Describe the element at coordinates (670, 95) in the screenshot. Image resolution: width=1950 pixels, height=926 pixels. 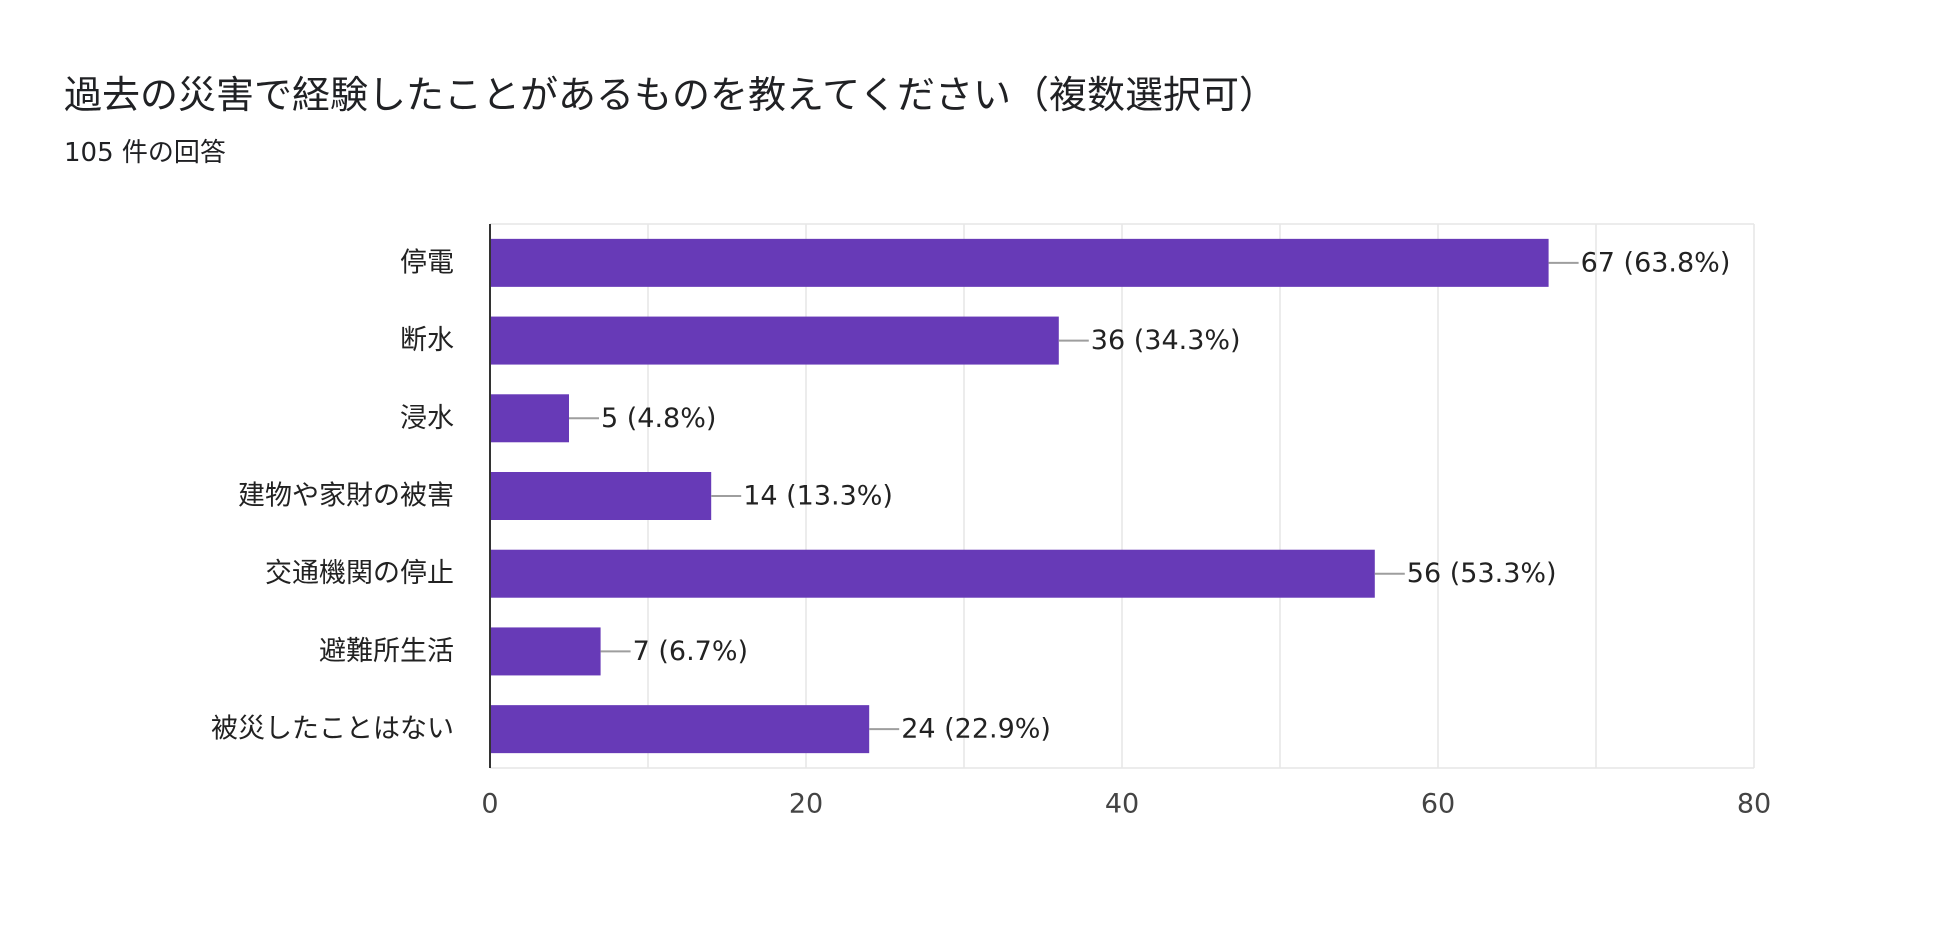
I see `chart-title: 過去の災害で経験したことがあるものを教えてください（複数選択可）` at that location.